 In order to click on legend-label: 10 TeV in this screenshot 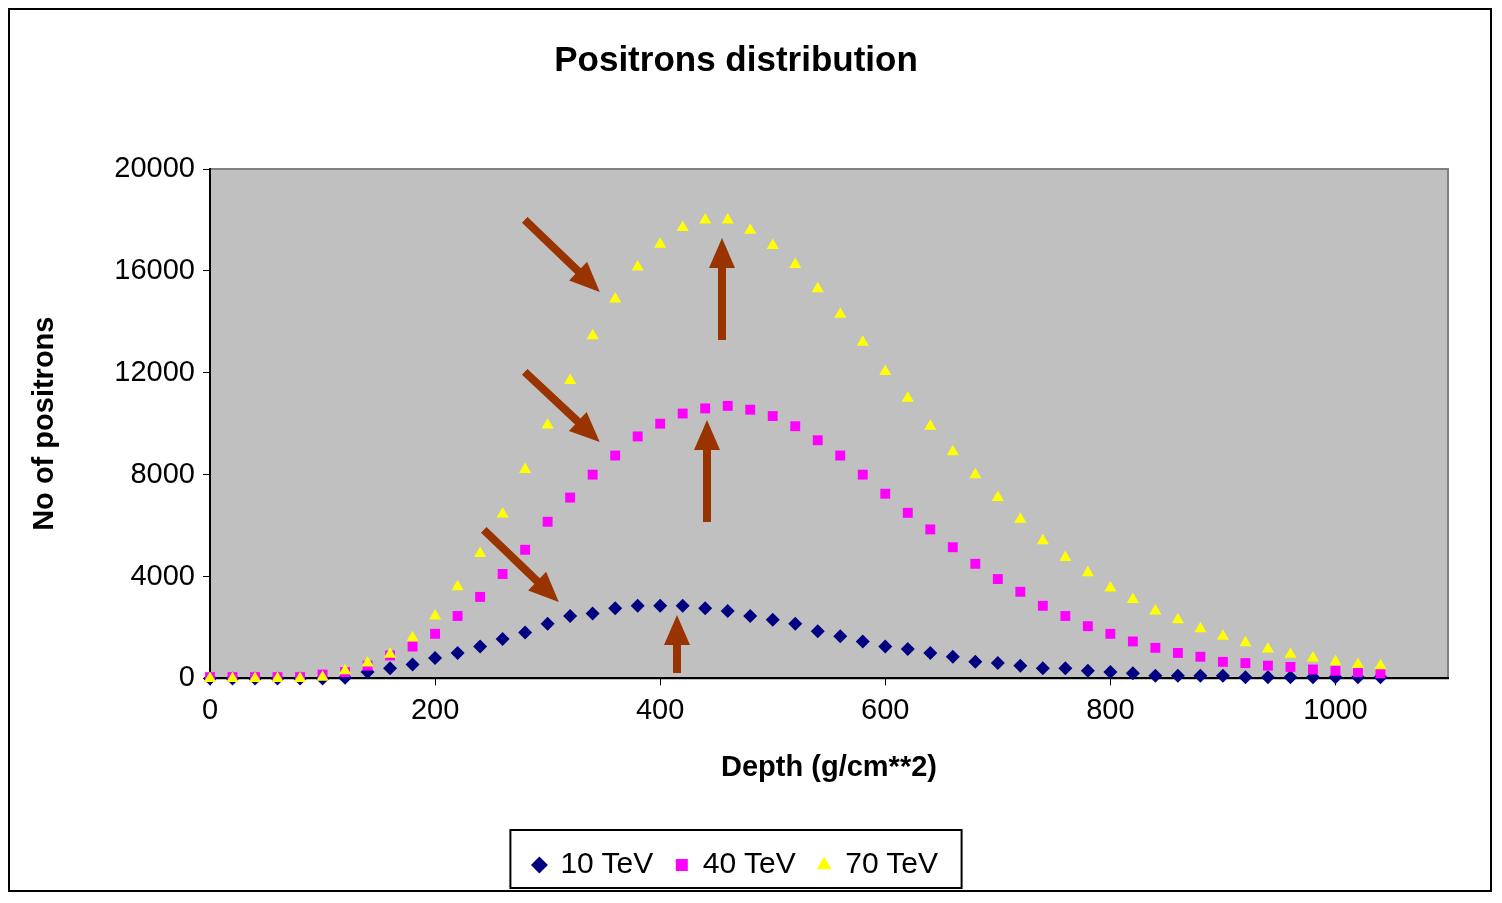, I will do `click(607, 863)`.